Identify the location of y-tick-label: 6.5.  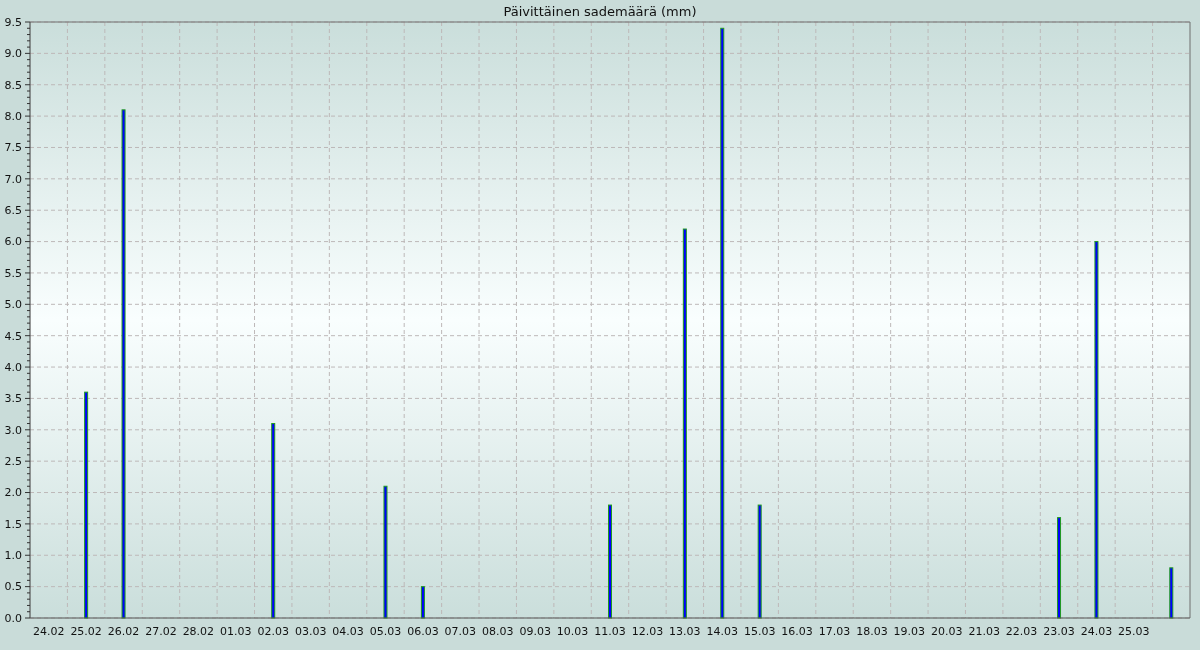
(13, 211).